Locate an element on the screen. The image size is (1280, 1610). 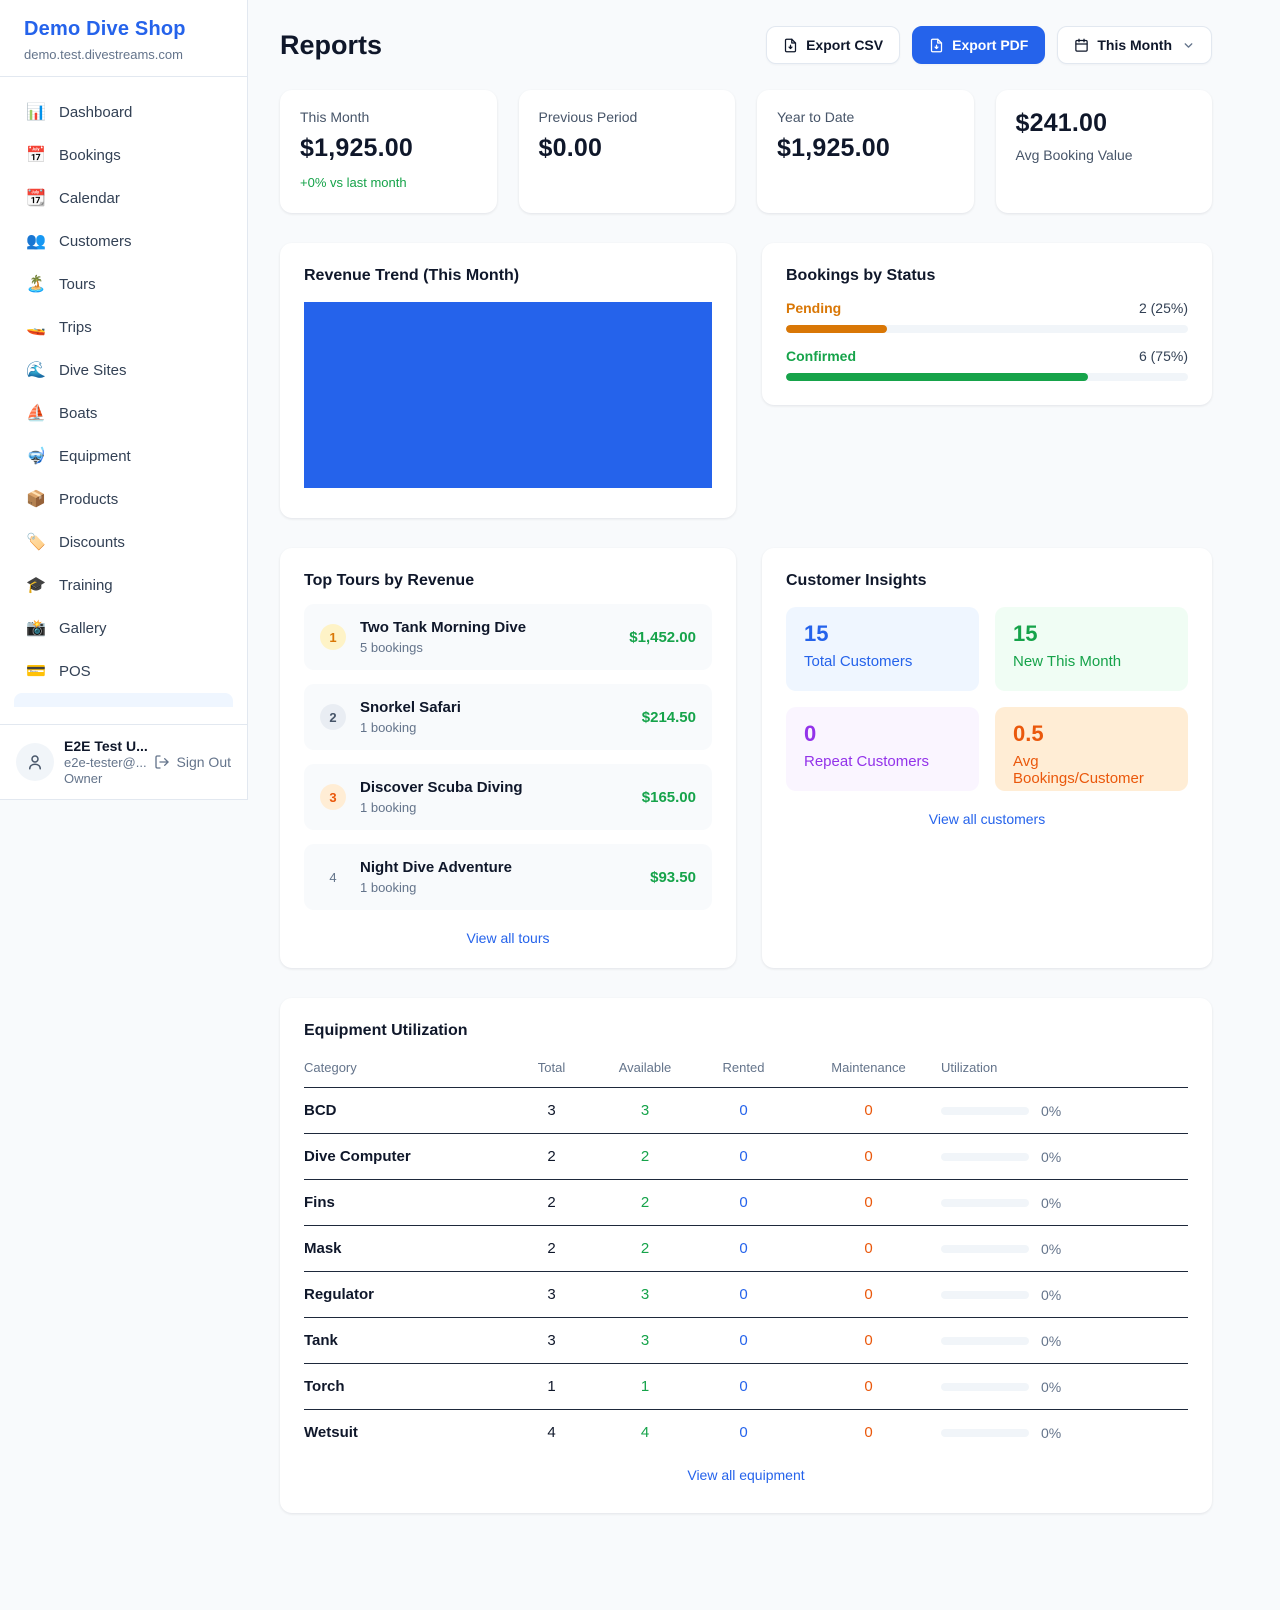
view-all-equipment-link: View all equipment is located at coordinates (746, 1475).